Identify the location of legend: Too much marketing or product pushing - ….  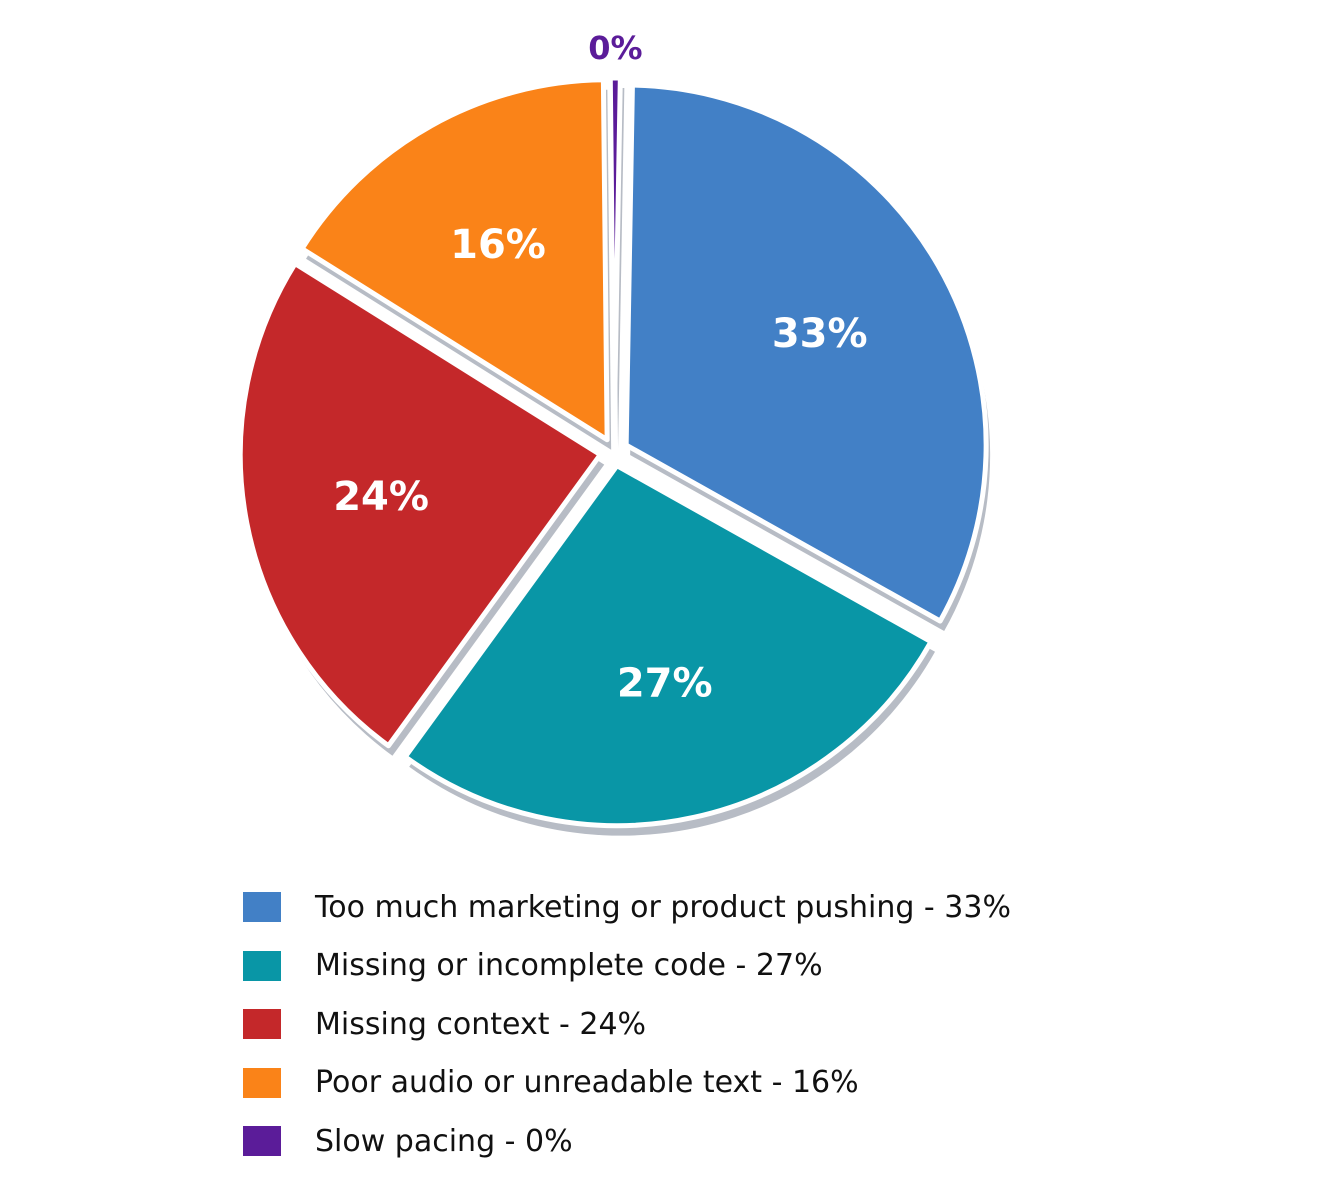
(627, 1024).